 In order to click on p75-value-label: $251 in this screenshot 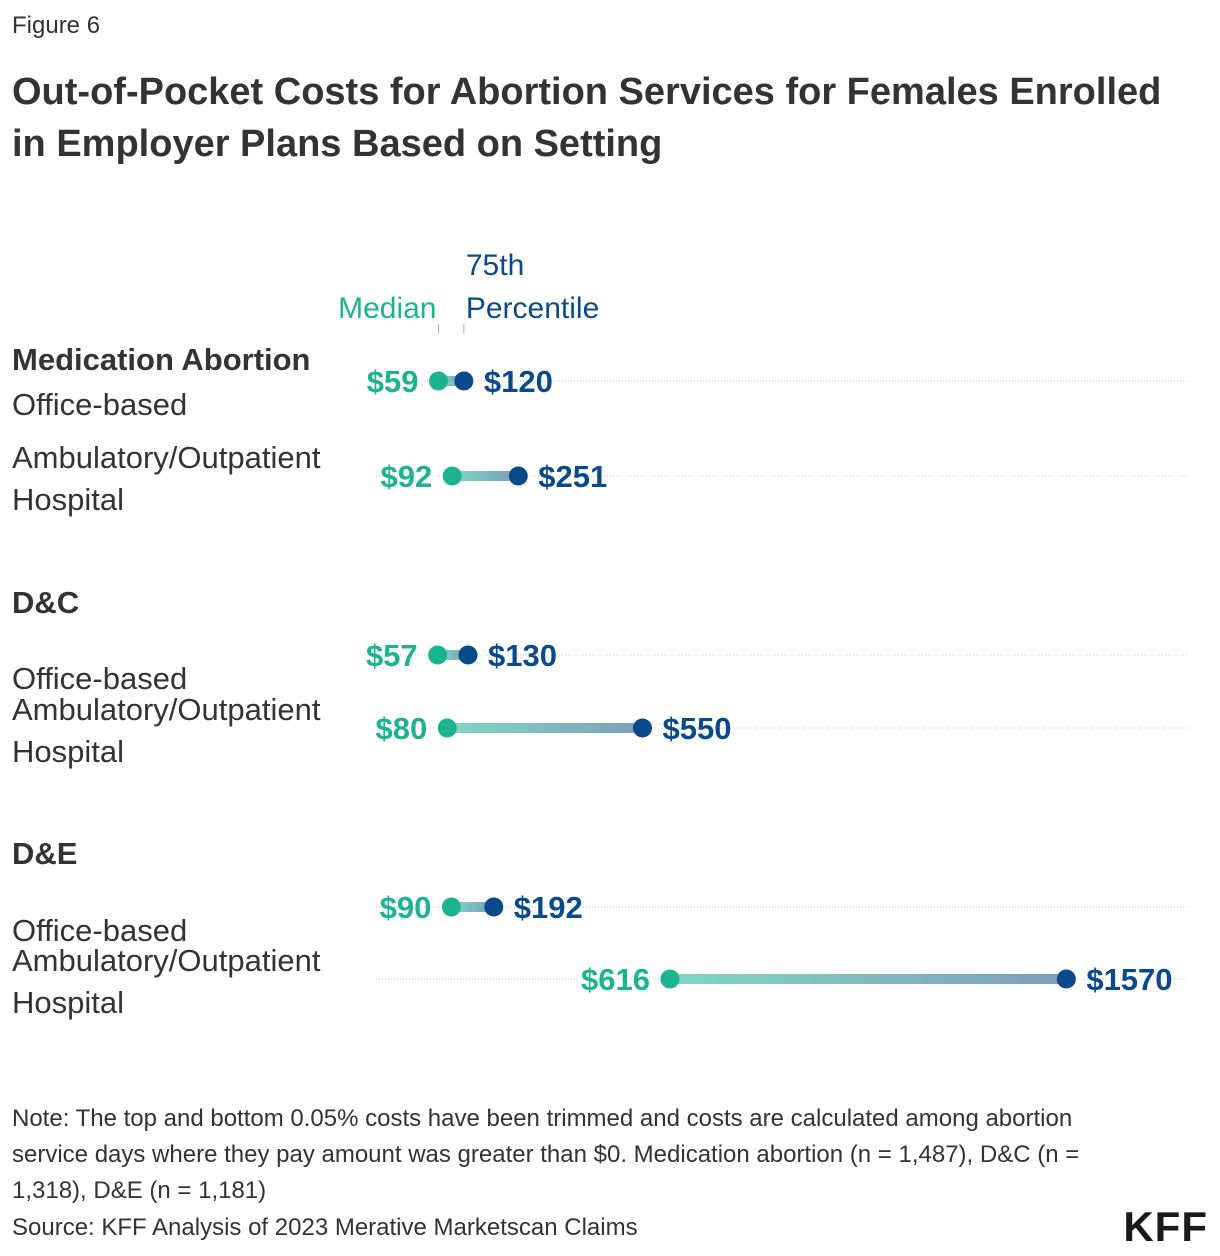, I will do `click(572, 476)`.